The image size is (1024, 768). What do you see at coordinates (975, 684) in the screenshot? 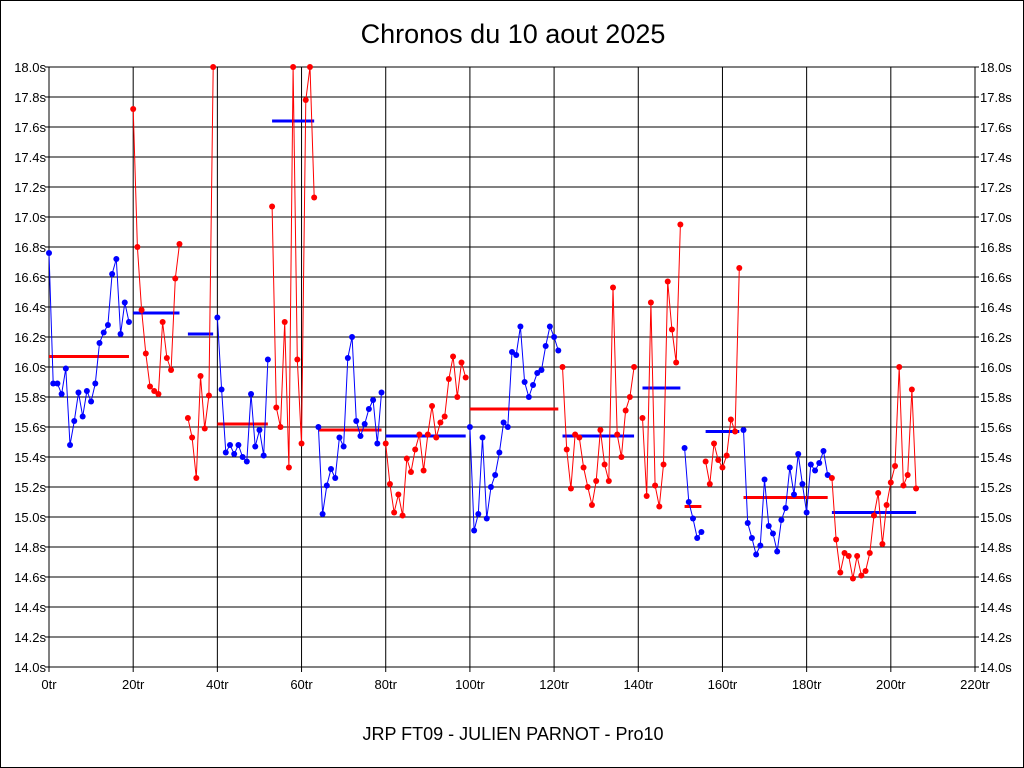
I see `x-tick-label: 220tr` at bounding box center [975, 684].